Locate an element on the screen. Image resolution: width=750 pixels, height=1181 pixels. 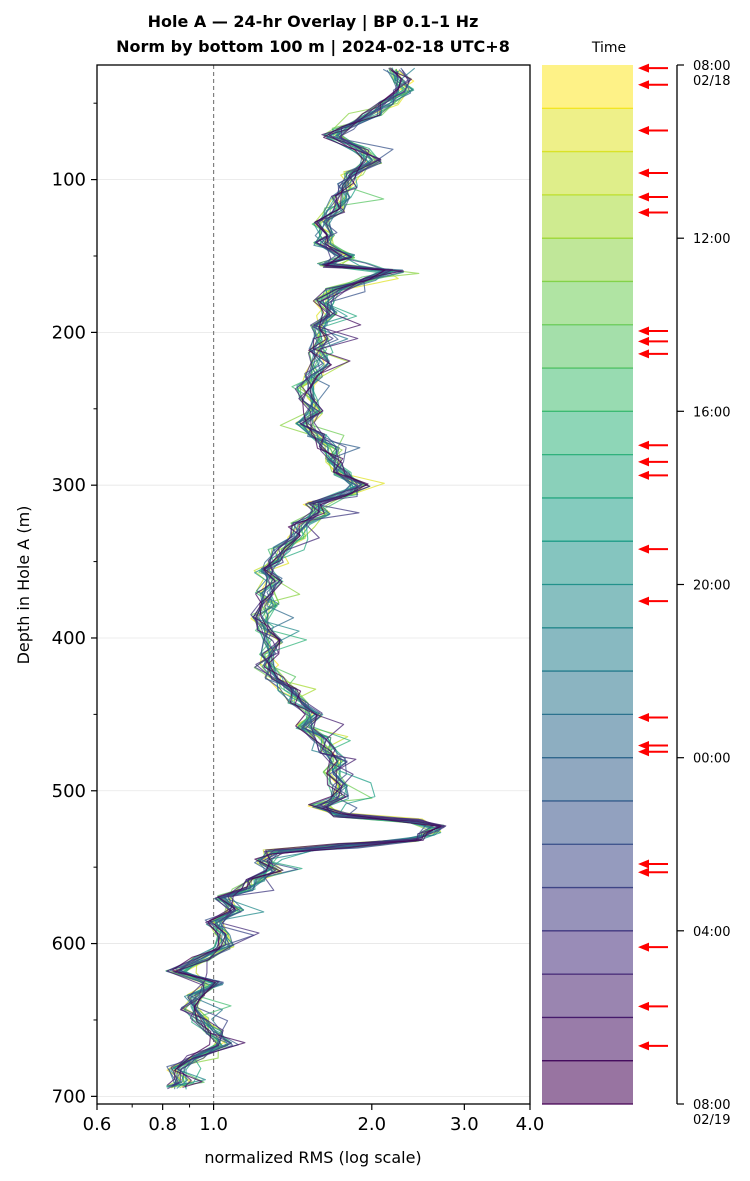
y-tick-label: 100 is located at coordinates (69, 180).